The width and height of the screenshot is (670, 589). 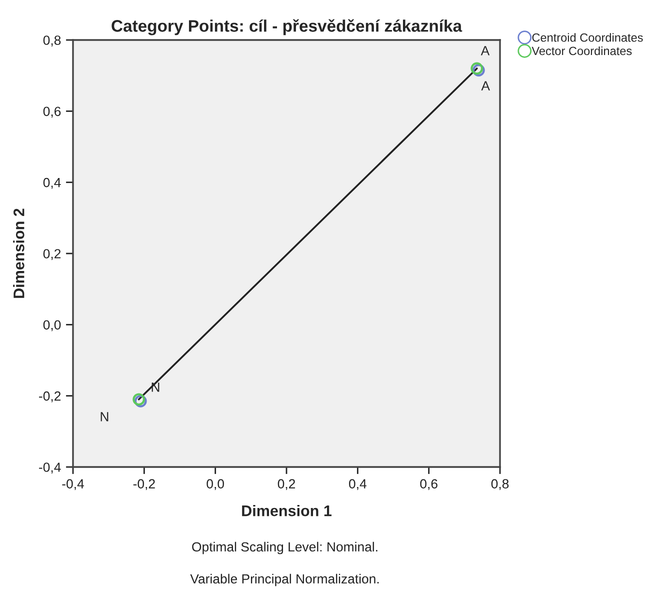 What do you see at coordinates (285, 548) in the screenshot?
I see `text: Optimal Scaling Level: Nominal.` at bounding box center [285, 548].